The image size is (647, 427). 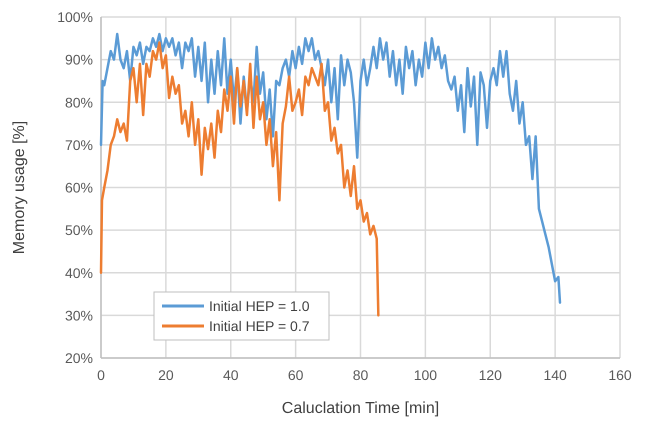 I want to click on y-tick-label: 100%, so click(x=75, y=17).